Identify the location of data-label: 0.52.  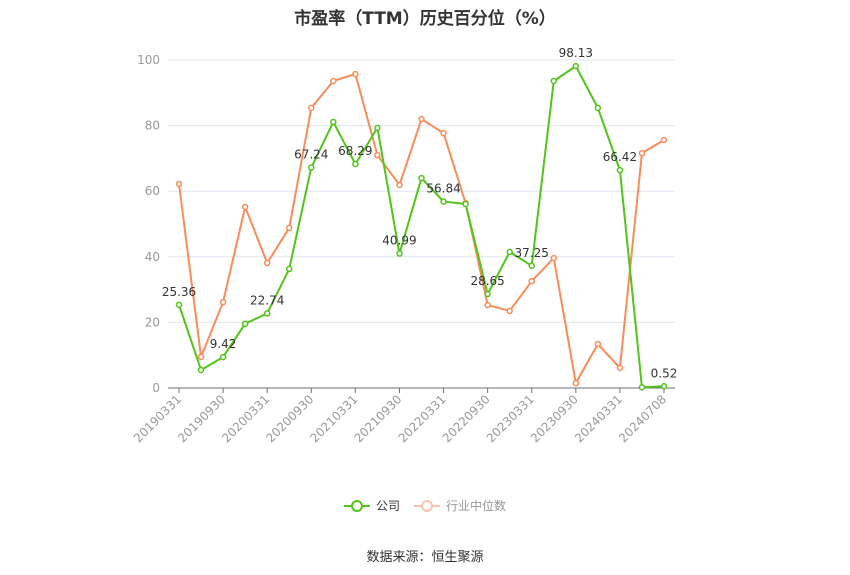
(664, 373).